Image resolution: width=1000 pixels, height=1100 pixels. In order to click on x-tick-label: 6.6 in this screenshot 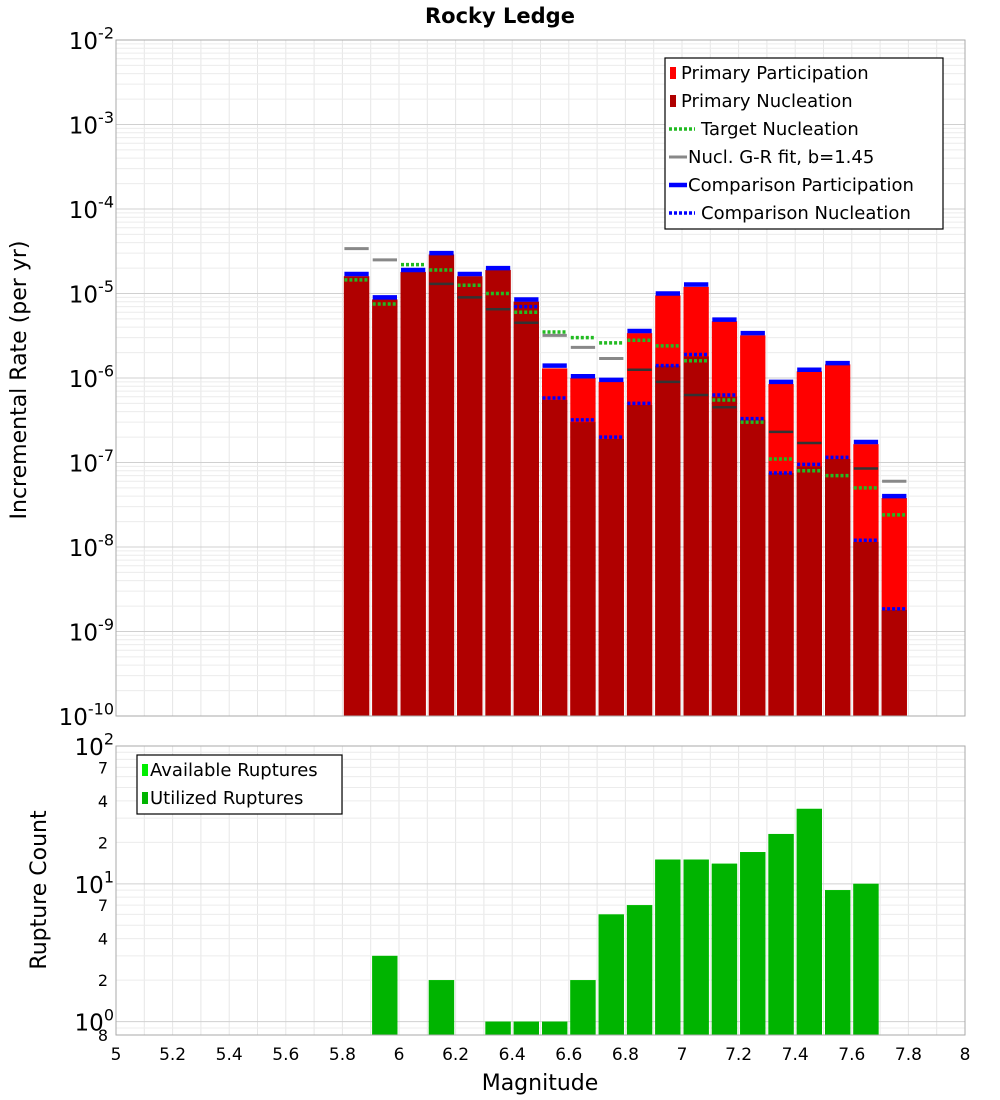, I will do `click(568, 1055)`.